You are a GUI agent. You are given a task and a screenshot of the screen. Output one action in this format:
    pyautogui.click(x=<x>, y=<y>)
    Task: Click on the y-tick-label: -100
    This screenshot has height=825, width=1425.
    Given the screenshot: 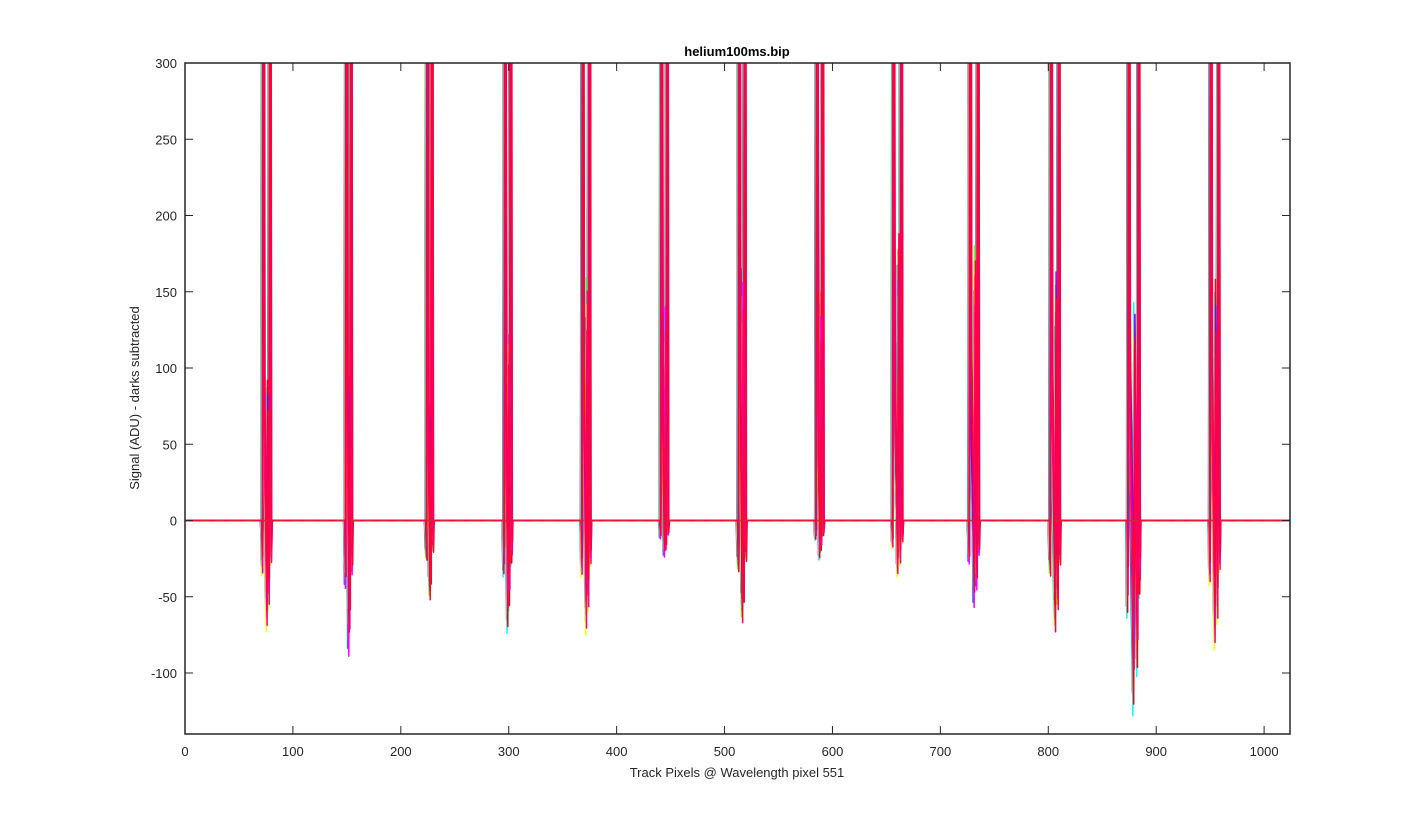 What is the action you would take?
    pyautogui.click(x=164, y=673)
    